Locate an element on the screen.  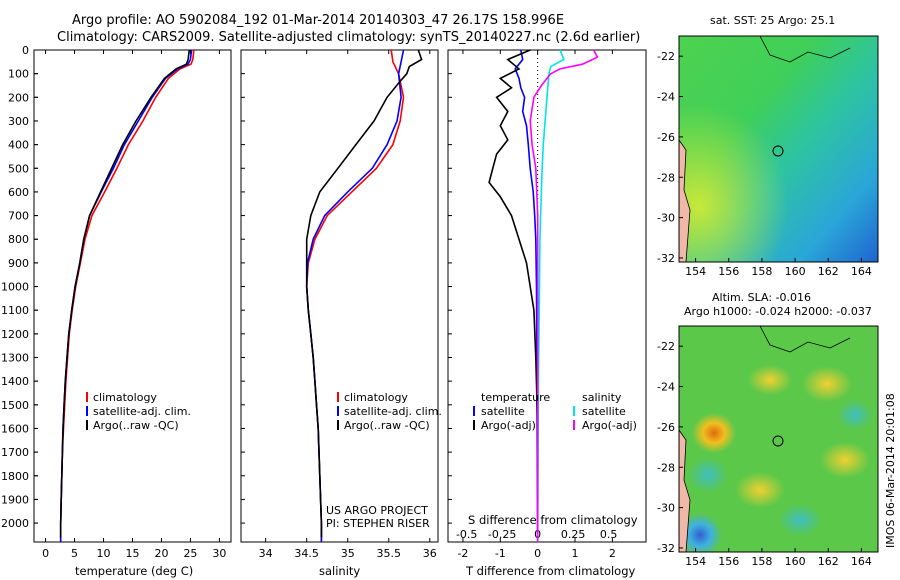
x-tick-label: 25 is located at coordinates (190, 553).